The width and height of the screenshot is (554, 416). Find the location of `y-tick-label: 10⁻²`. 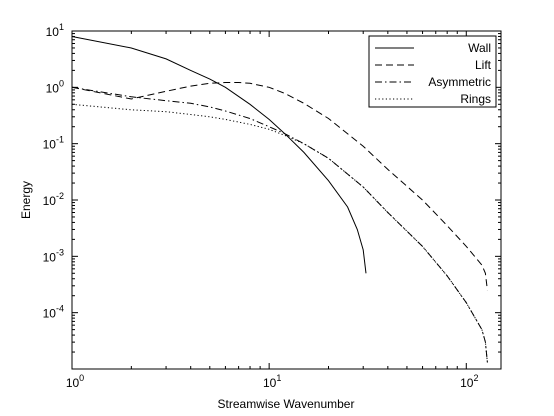

y-tick-label: 10⁻² is located at coordinates (53, 199).